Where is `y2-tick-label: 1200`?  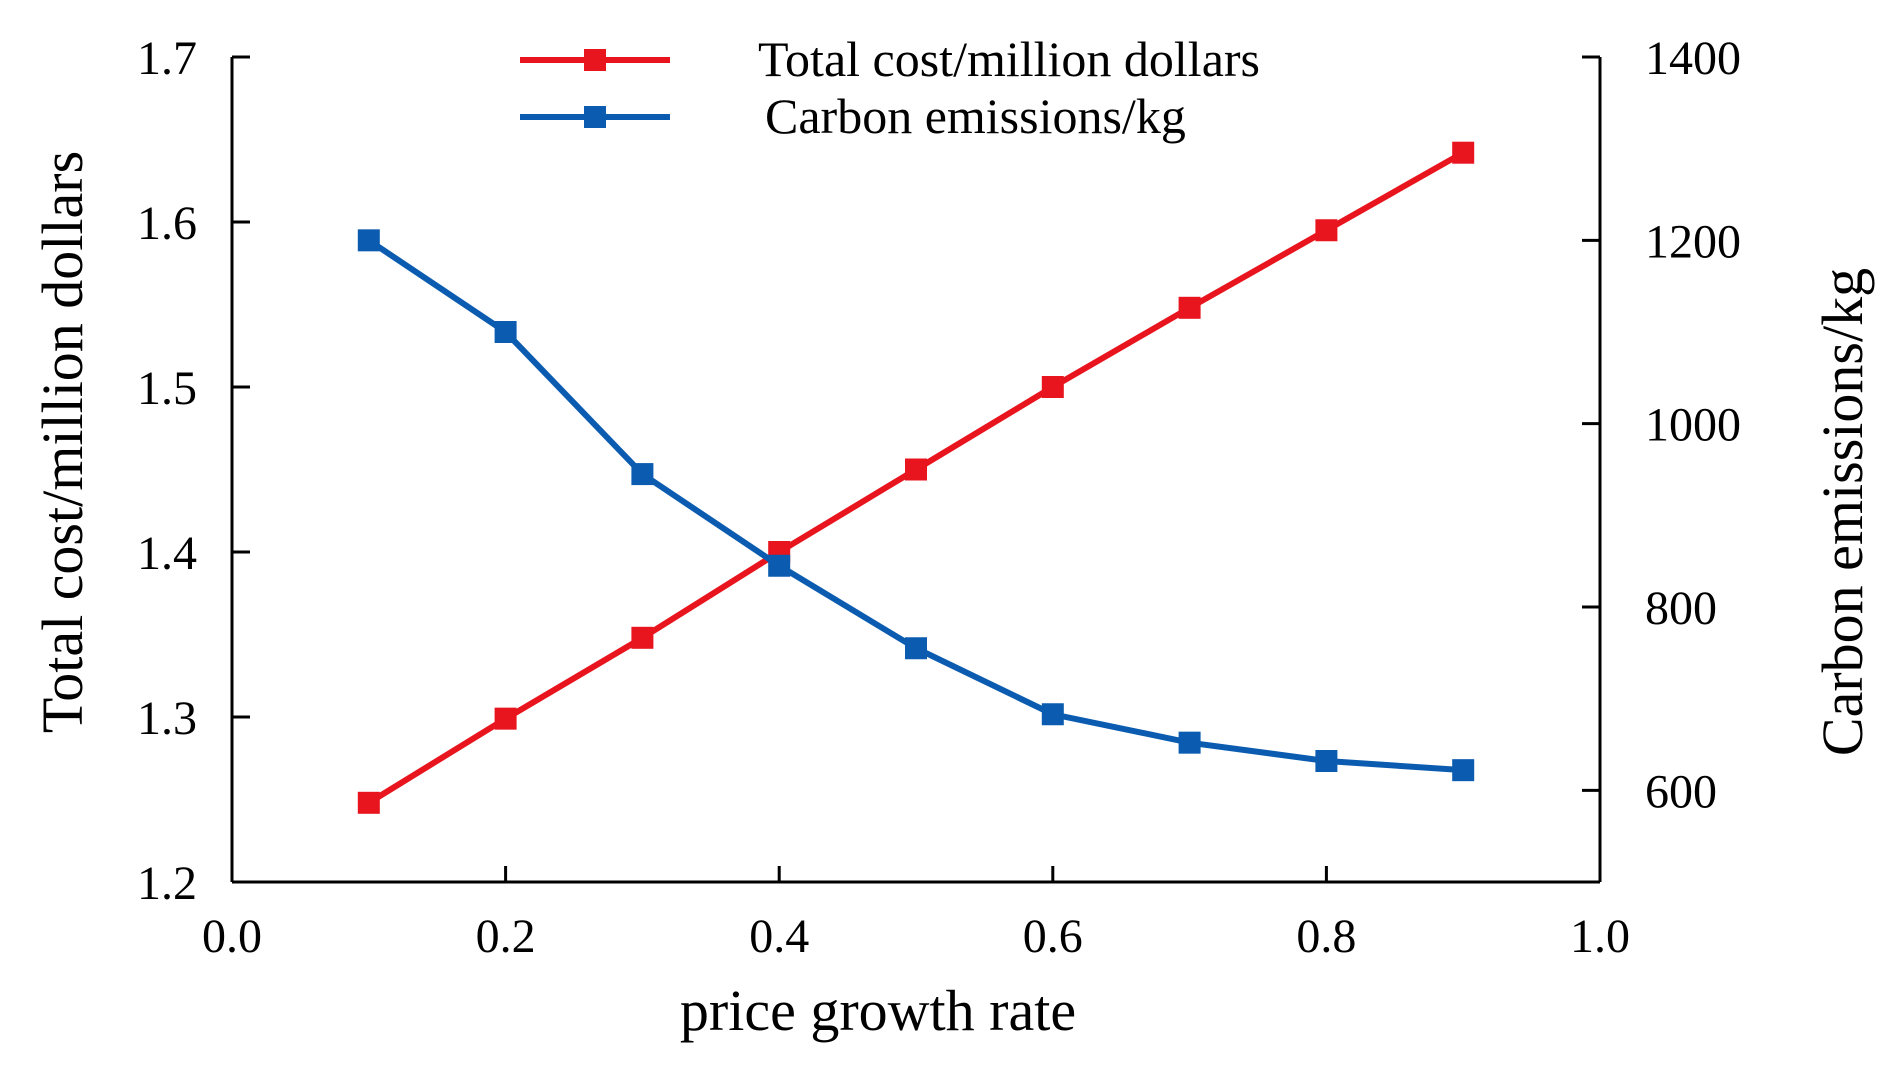
y2-tick-label: 1200 is located at coordinates (1693, 241).